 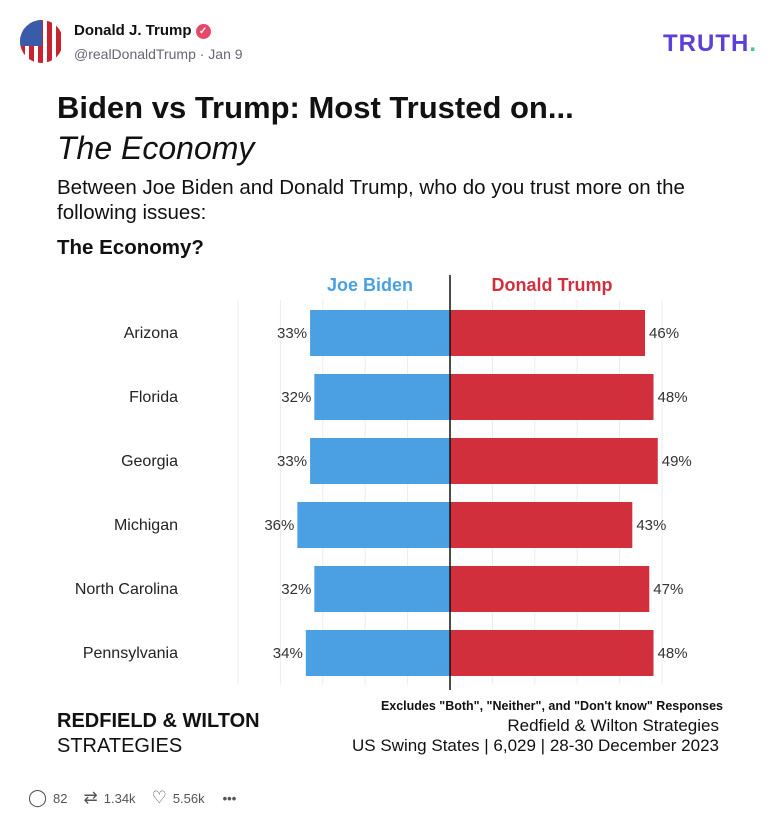 What do you see at coordinates (126, 589) in the screenshot?
I see `state-label: North Carolina` at bounding box center [126, 589].